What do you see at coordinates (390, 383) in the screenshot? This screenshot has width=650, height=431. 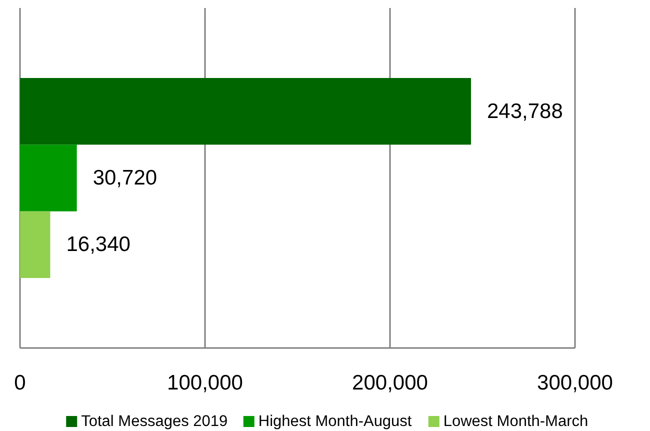 I see `x-tick-label: 200,000` at bounding box center [390, 383].